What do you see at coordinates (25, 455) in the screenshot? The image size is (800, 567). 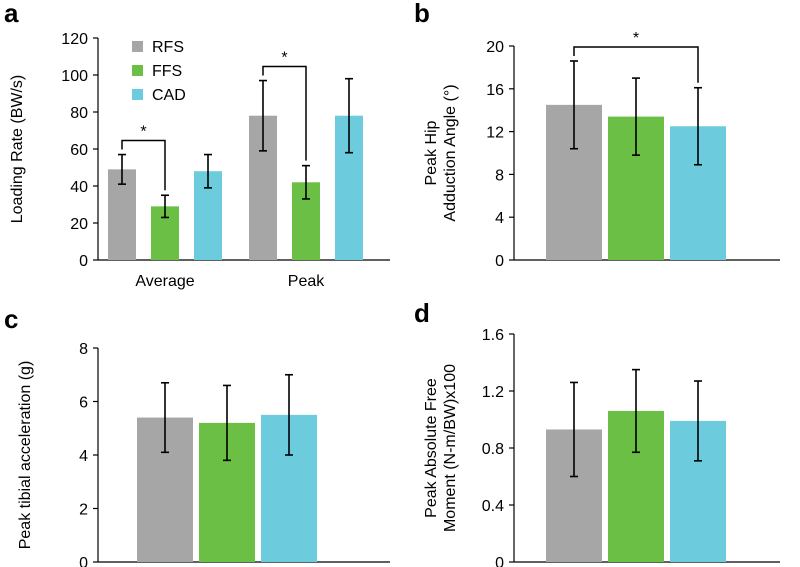 I see `y-axis-title: Peak tibial acceleration (g)` at bounding box center [25, 455].